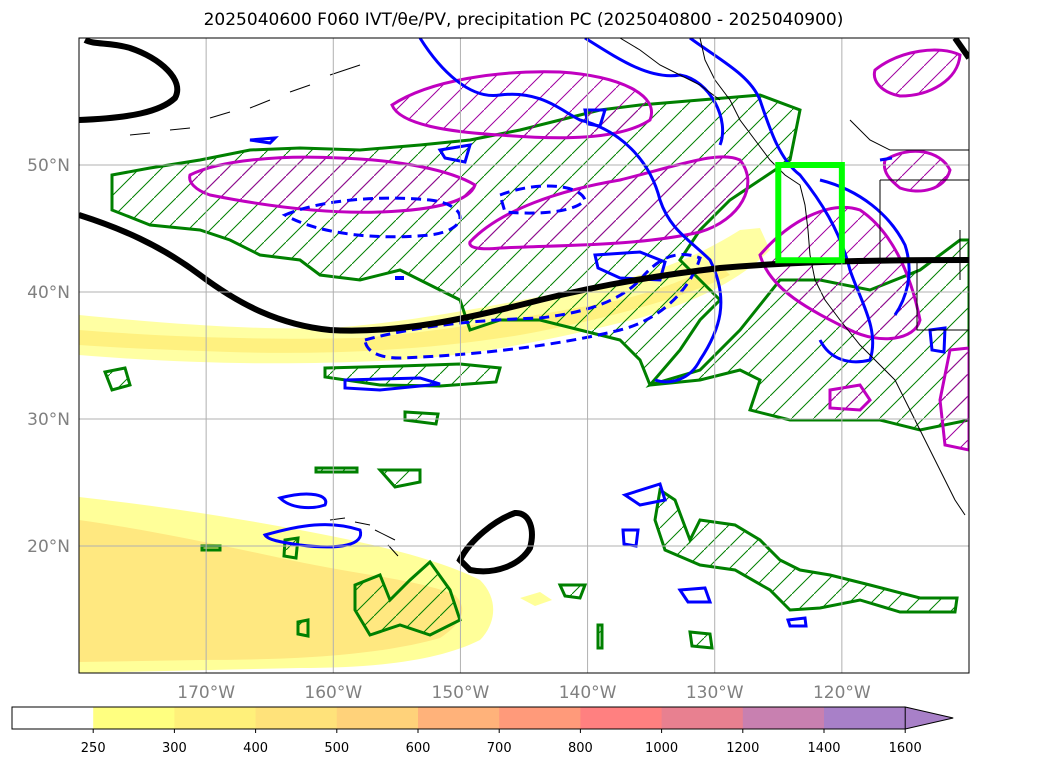  I want to click on colorbar: 250 300 400 500 600 700 800 1000 1200 1400 1600, so click(482, 731).